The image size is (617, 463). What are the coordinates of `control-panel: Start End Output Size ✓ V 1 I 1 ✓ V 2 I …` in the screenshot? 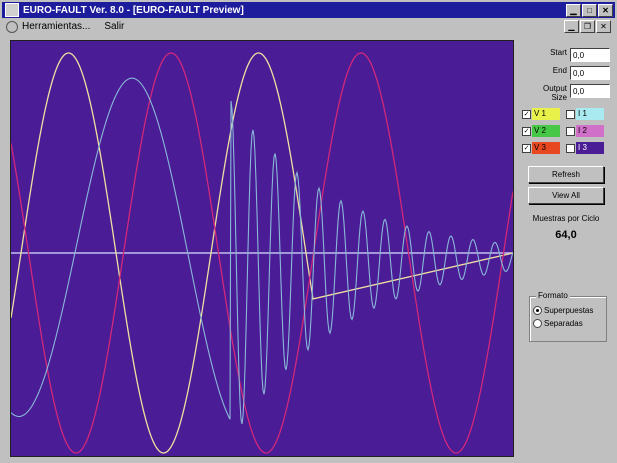 It's located at (566, 144).